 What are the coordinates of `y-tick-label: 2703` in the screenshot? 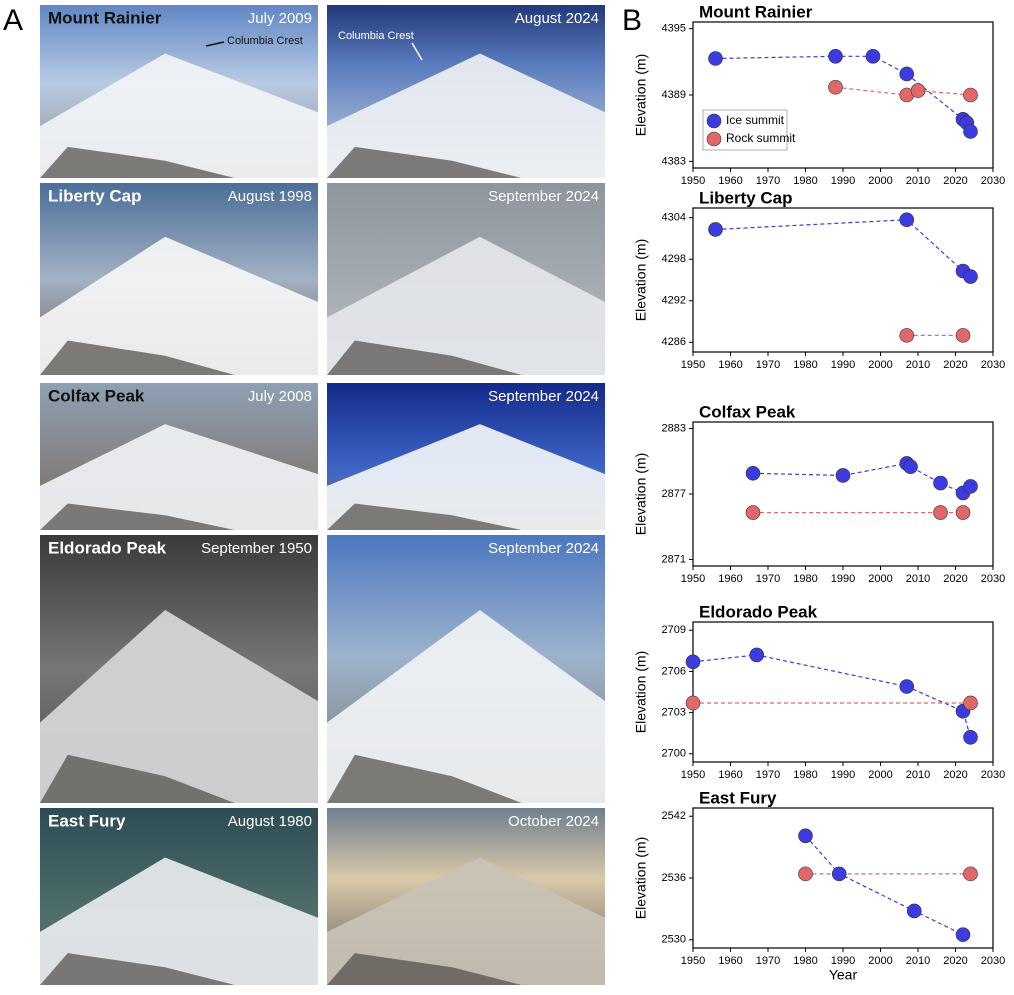 It's located at (674, 712).